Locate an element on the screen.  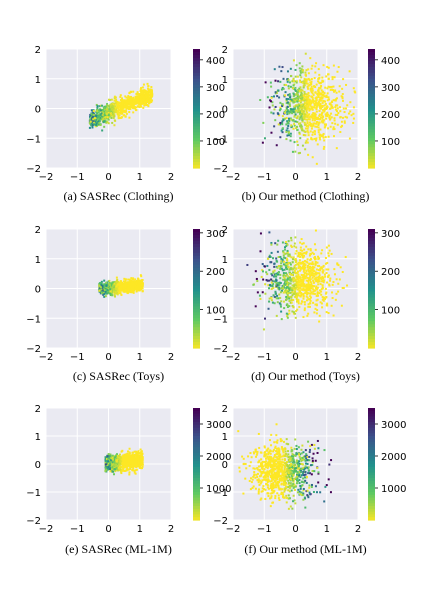
colorbar-tick-label: 1000 is located at coordinates (218, 489).